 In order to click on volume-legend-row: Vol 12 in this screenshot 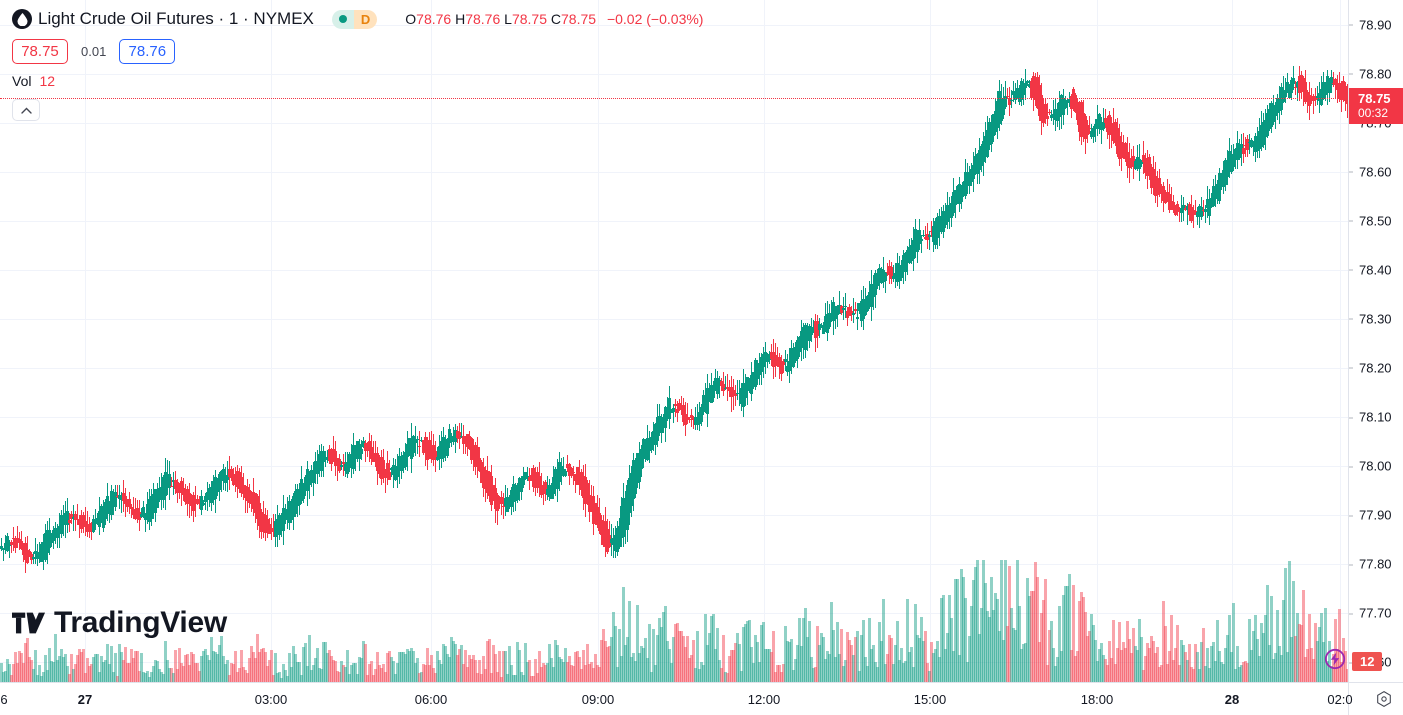, I will do `click(357, 82)`.